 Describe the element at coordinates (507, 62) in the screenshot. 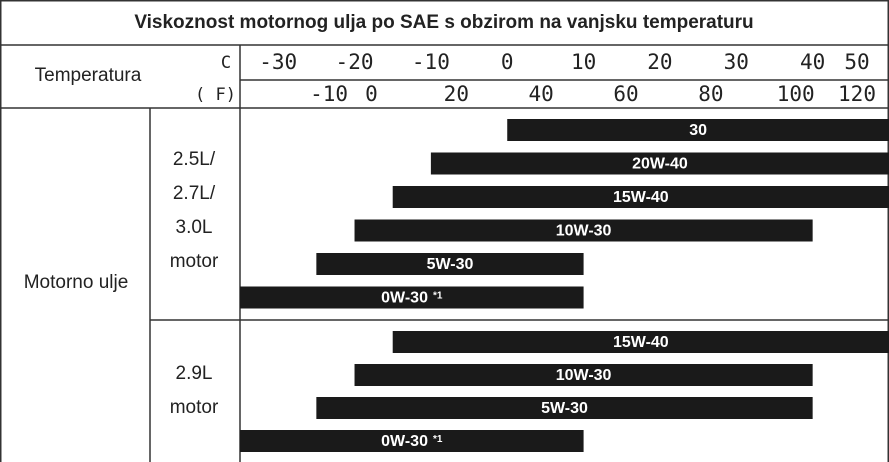

I see `x-tick-label: 0` at that location.